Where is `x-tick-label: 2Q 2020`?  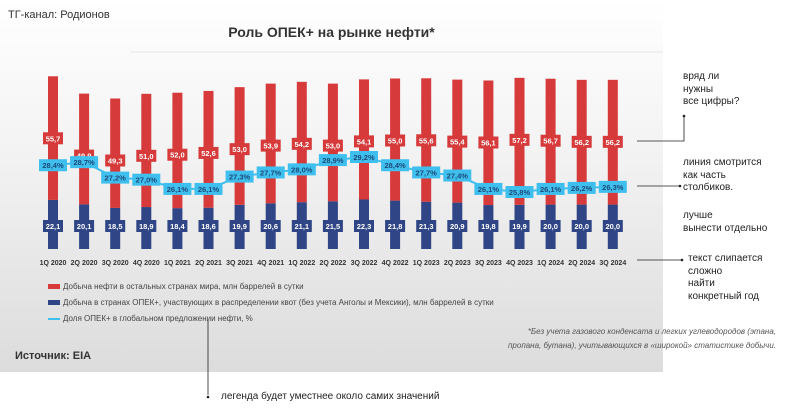 x-tick-label: 2Q 2020 is located at coordinates (84, 263).